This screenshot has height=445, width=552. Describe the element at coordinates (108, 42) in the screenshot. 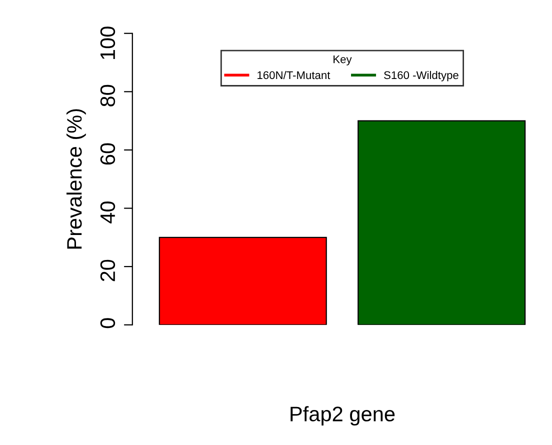

I see `y-tick-label: 100` at that location.